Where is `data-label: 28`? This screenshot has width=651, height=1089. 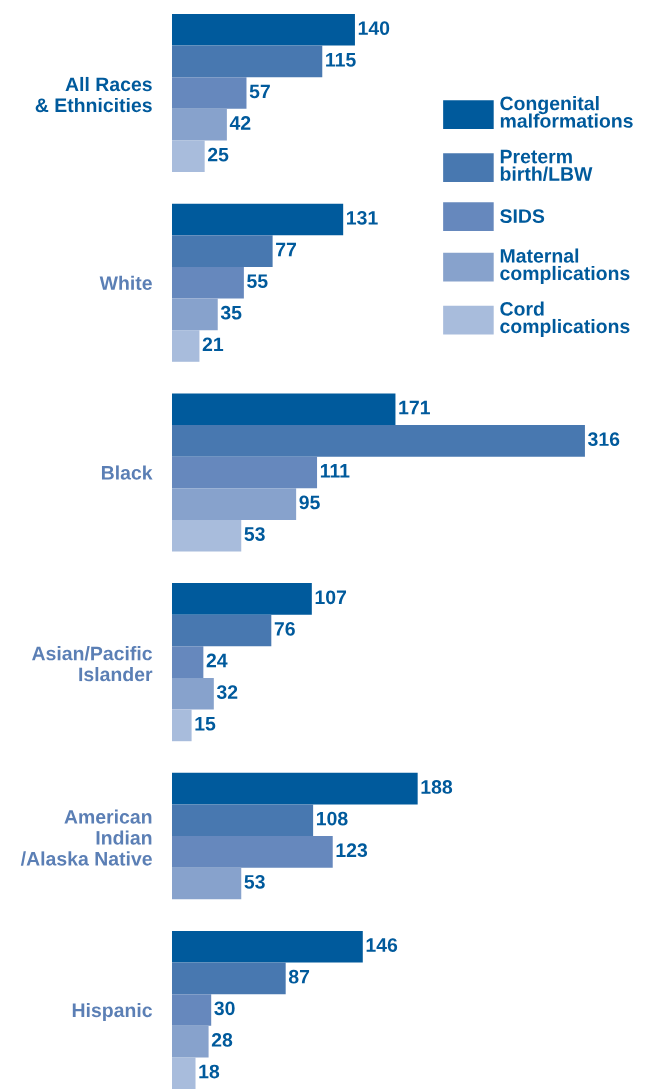 data-label: 28 is located at coordinates (222, 1040).